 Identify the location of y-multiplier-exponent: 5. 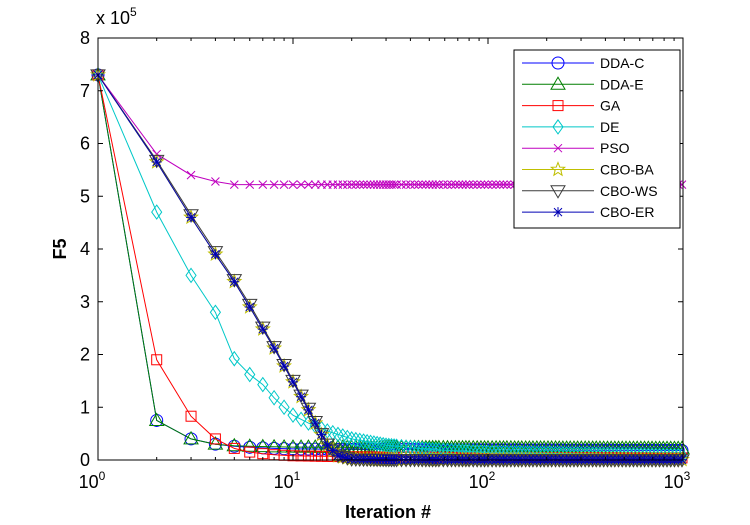
(133, 12).